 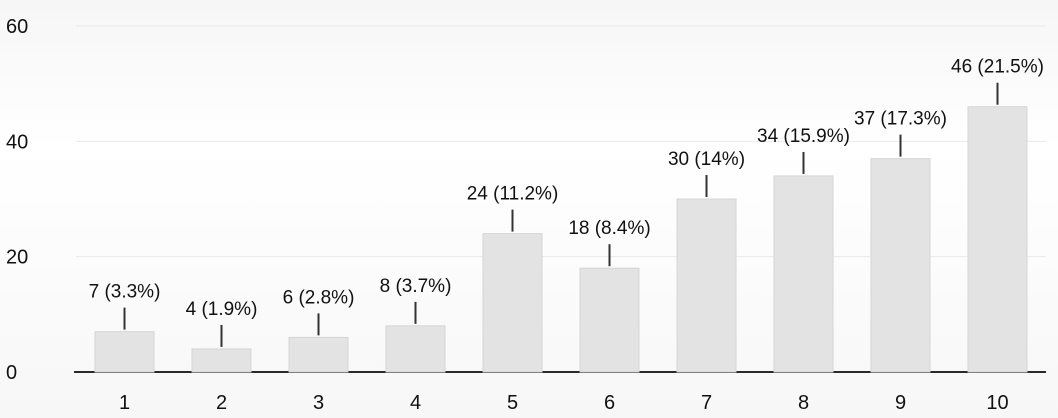 I want to click on x-tick-label-2: 2, so click(x=221, y=403).